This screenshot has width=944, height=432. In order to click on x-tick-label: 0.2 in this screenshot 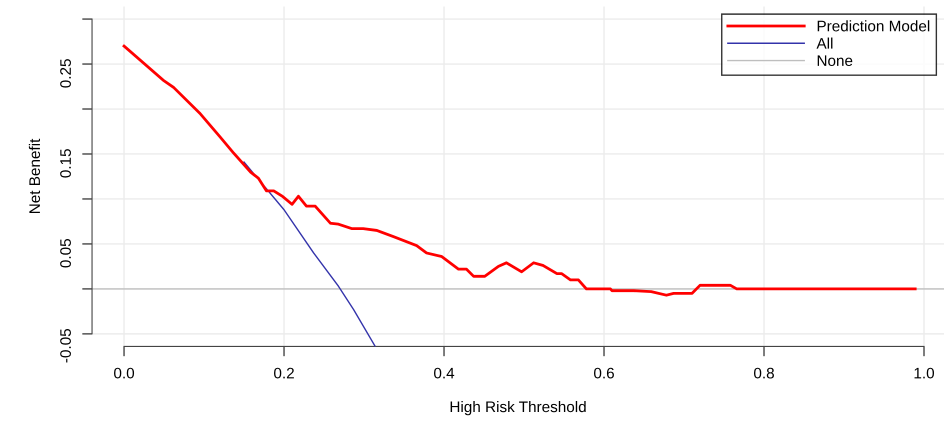, I will do `click(284, 373)`.